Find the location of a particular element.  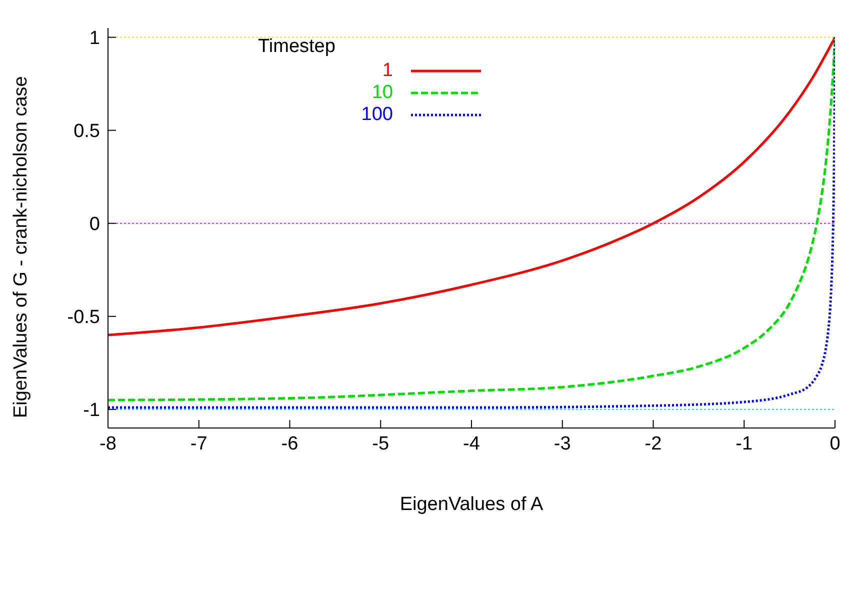

x-tick-label: -5 is located at coordinates (381, 443).